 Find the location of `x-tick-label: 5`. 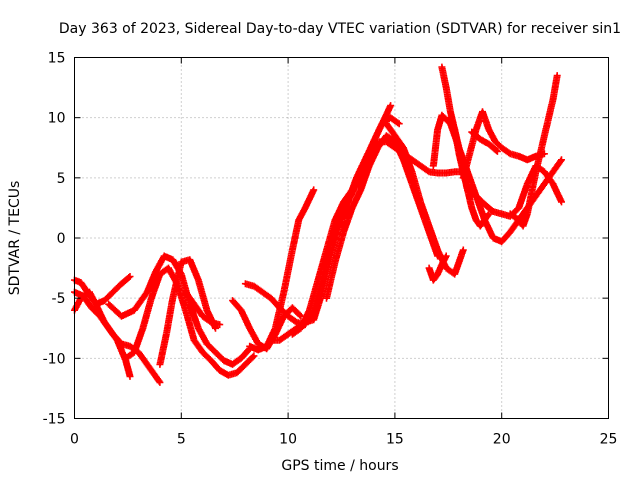

x-tick-label: 5 is located at coordinates (181, 440).